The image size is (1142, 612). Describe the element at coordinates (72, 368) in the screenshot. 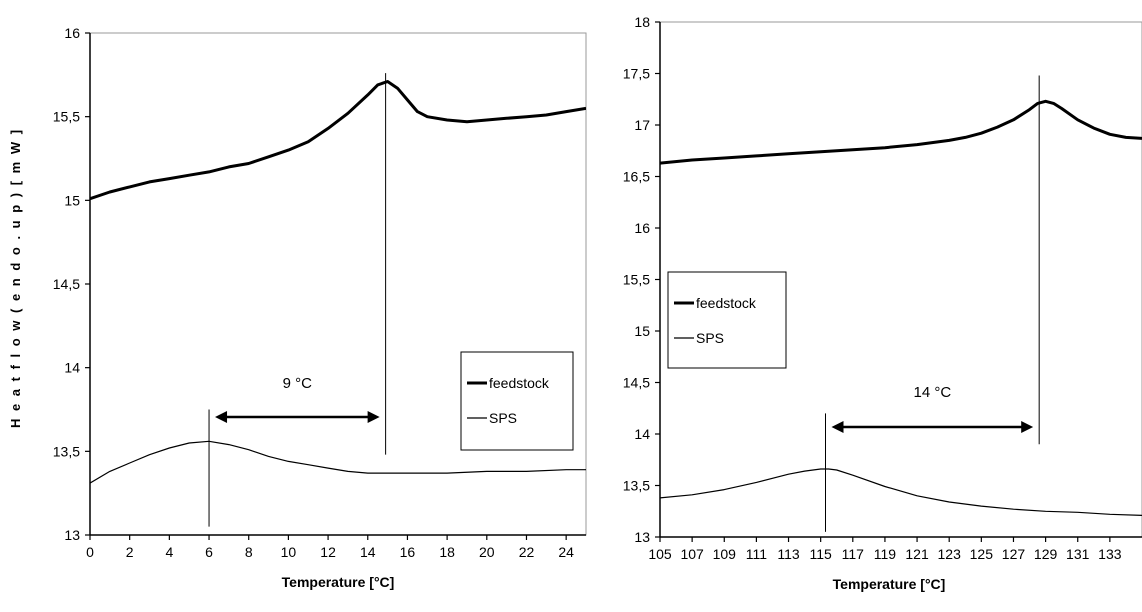

I see `chart1-y-tick-label: 14` at that location.